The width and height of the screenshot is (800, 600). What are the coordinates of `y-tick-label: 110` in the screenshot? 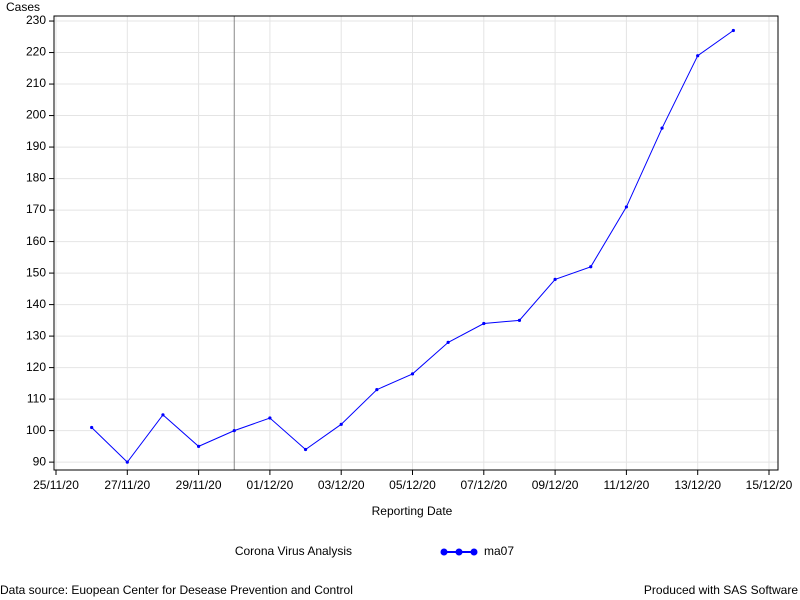 It's located at (36, 398).